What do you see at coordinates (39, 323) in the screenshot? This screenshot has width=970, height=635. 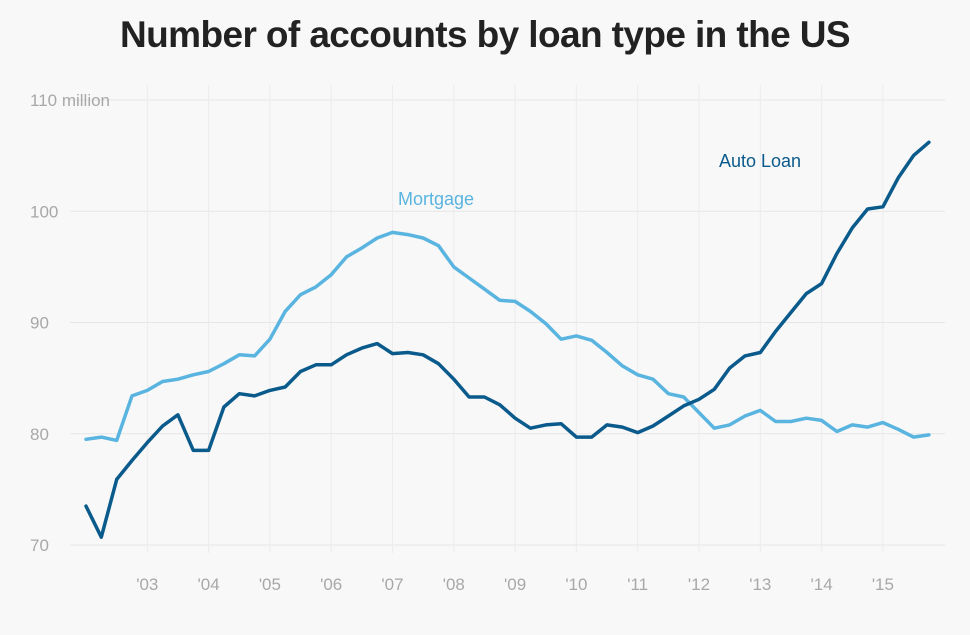 I see `y-tick-label: 90` at bounding box center [39, 323].